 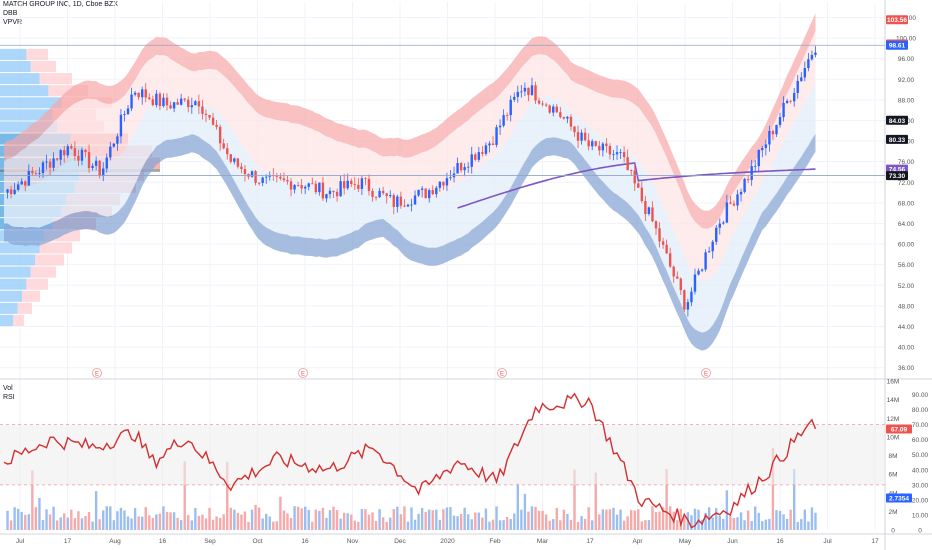 I want to click on rsi-axis-label: 60.00, so click(x=920, y=440).